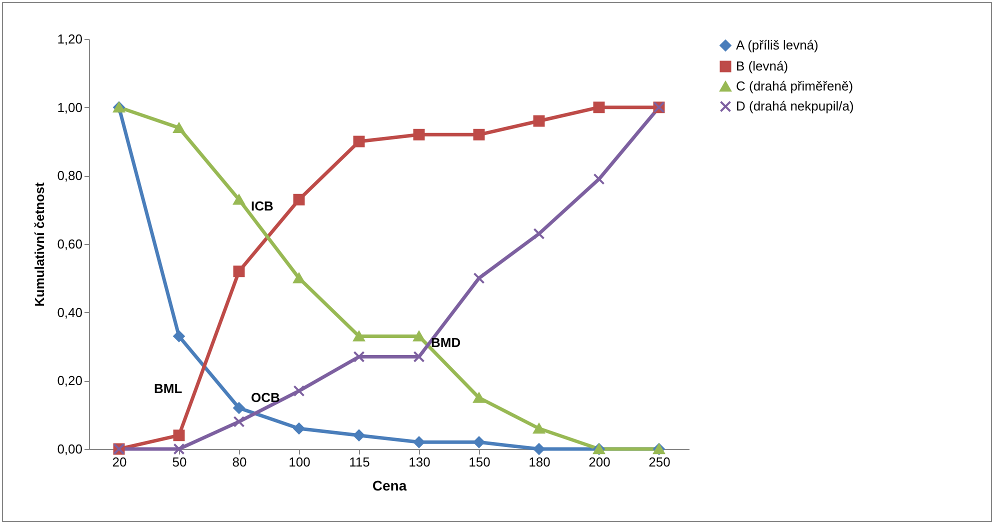 This screenshot has width=996, height=527. I want to click on annotation: BML, so click(168, 388).